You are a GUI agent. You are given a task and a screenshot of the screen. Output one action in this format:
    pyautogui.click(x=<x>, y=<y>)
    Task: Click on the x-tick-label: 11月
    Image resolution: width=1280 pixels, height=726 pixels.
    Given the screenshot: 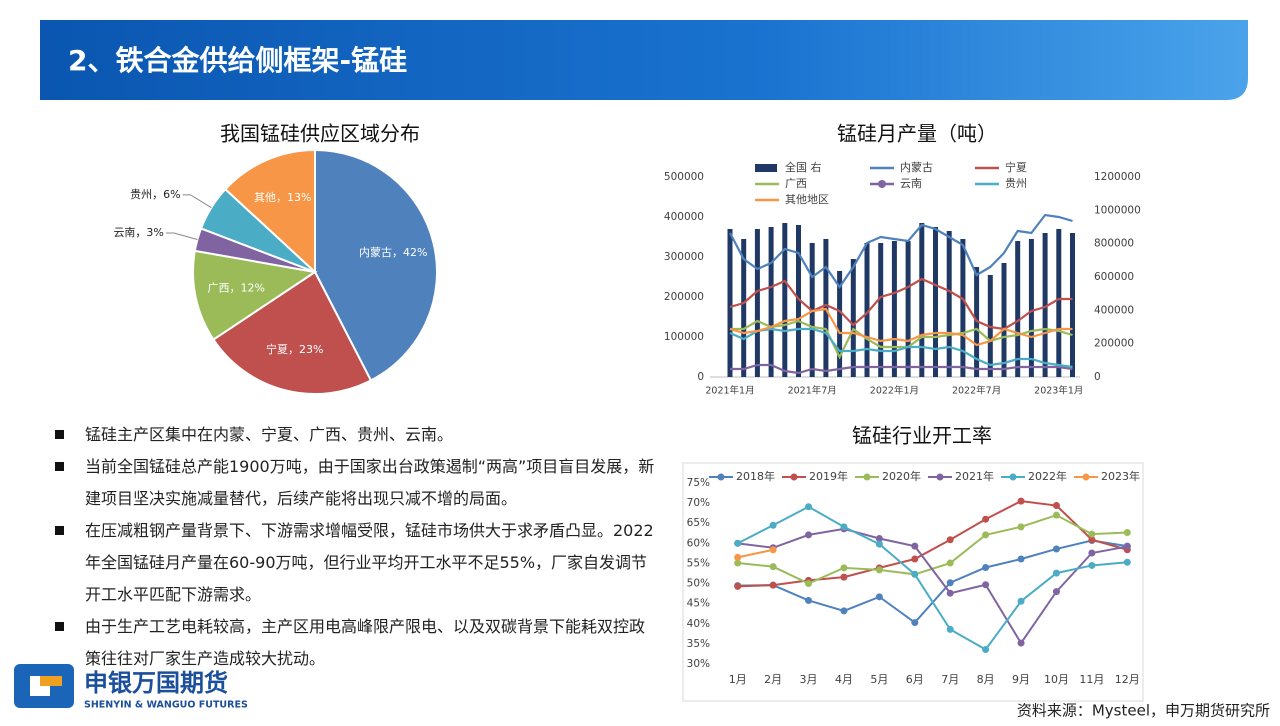 What is the action you would take?
    pyautogui.click(x=1091, y=679)
    